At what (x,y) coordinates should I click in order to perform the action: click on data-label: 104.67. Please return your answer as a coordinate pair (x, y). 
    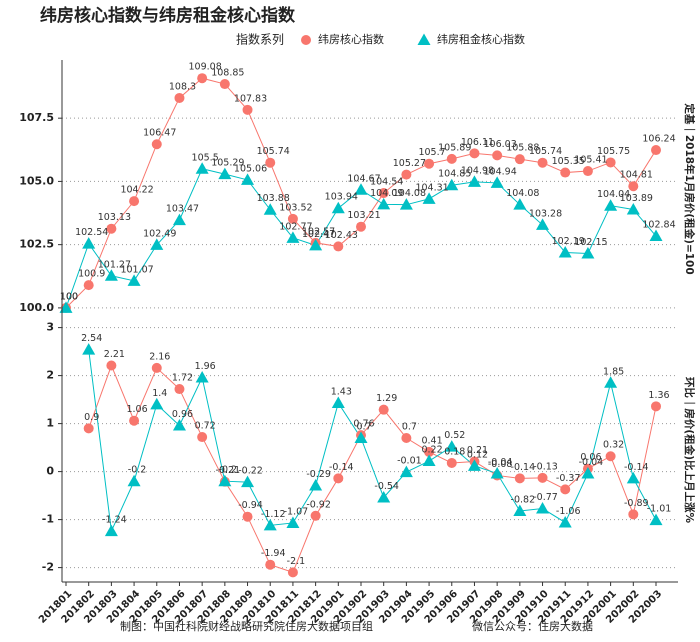
    Looking at the image, I should click on (363, 178).